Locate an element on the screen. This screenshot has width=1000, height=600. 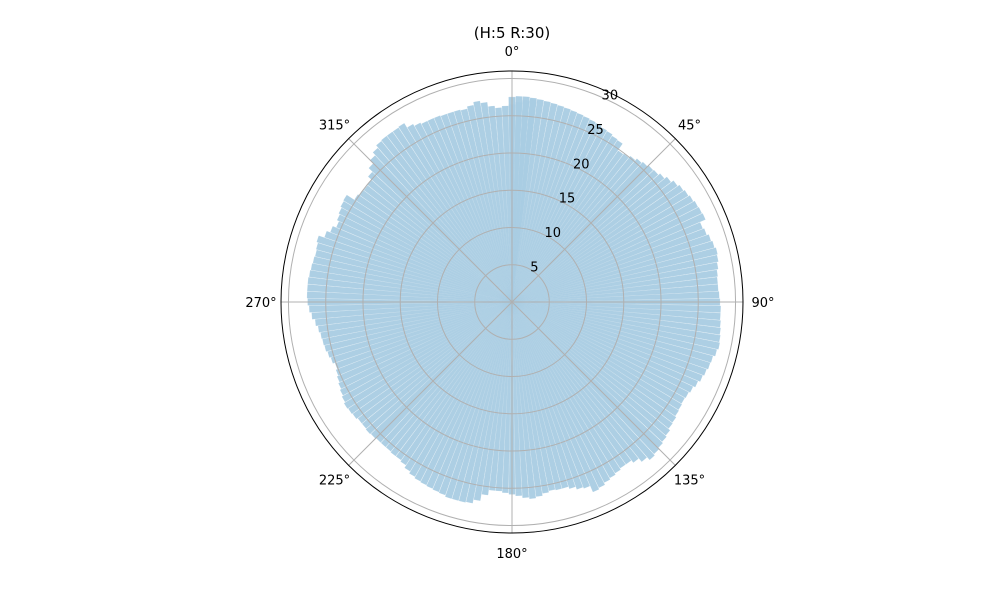
radial-tick-label: 30 is located at coordinates (610, 95).